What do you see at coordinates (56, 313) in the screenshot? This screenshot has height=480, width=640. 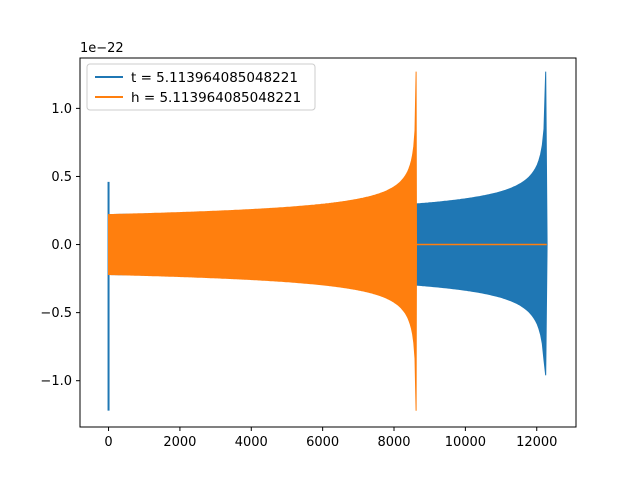 I see `y-tick-label: −0.5` at bounding box center [56, 313].